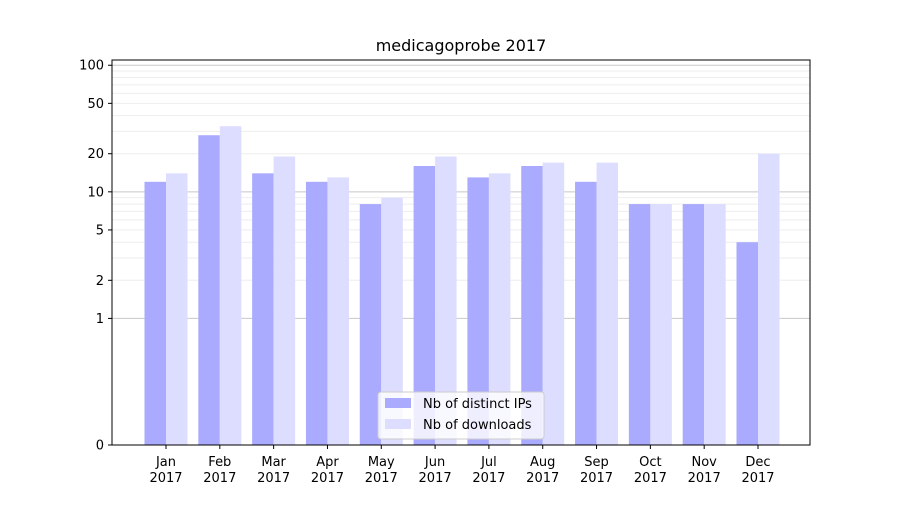 Image resolution: width=900 pixels, height=505 pixels. What do you see at coordinates (100, 319) in the screenshot?
I see `y-tick-label: 1` at bounding box center [100, 319].